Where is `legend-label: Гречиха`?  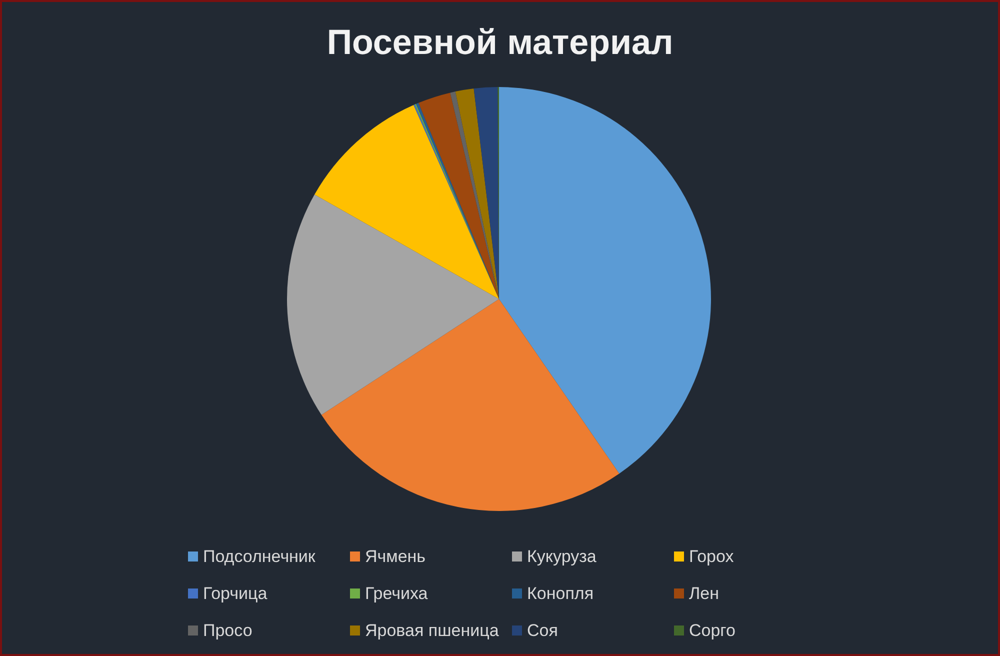 legend-label: Гречиха is located at coordinates (396, 593).